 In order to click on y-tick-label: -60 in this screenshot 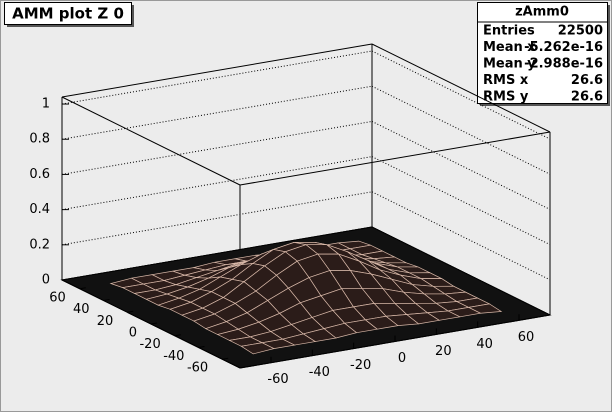, I will do `click(197, 368)`.